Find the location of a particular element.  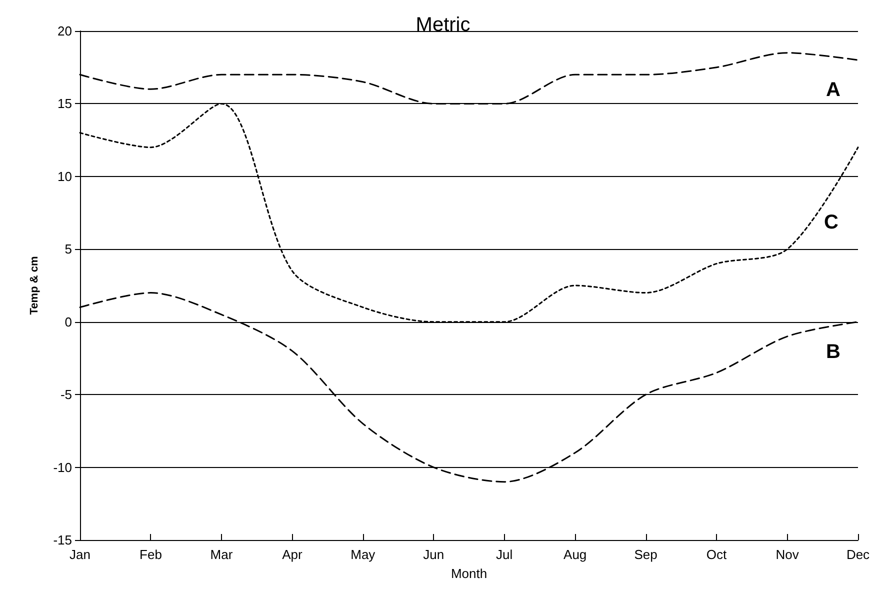

x-tick-label: Oct is located at coordinates (717, 554).